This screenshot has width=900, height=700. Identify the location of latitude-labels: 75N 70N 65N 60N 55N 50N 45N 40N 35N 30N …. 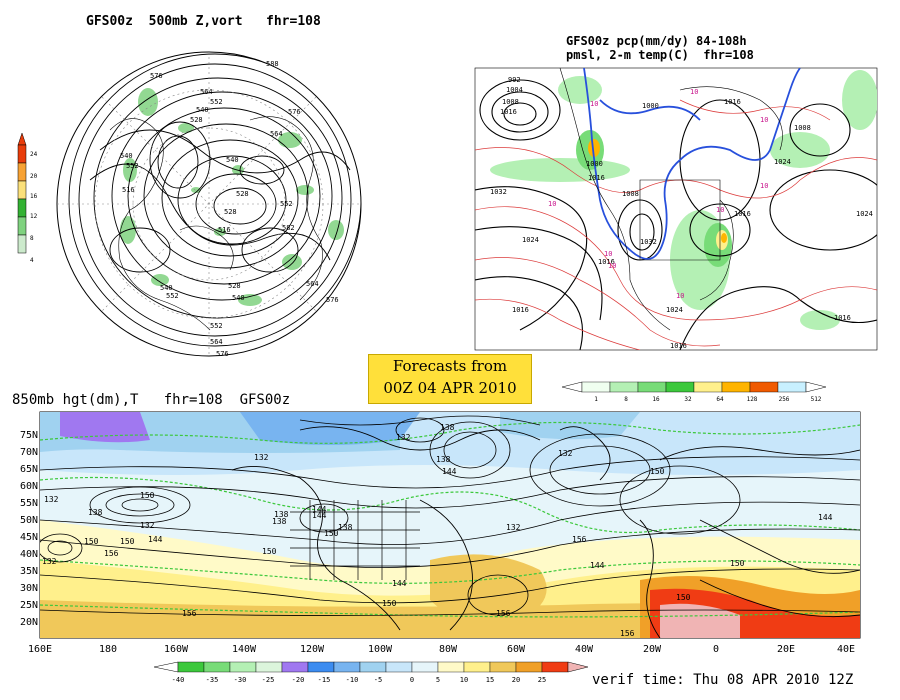
(29, 529).